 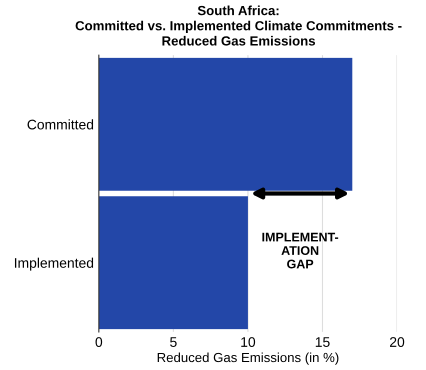 I want to click on y-tick-label: Implemented, so click(x=54, y=264).